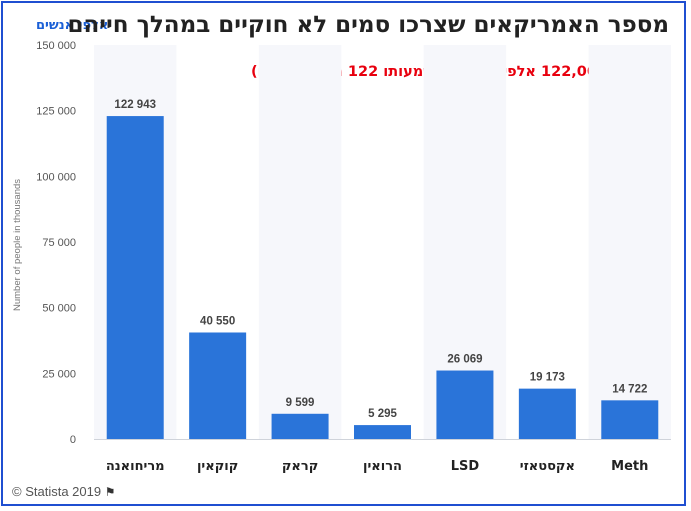  I want to click on x-tick-label: מריחואנה, so click(135, 466).